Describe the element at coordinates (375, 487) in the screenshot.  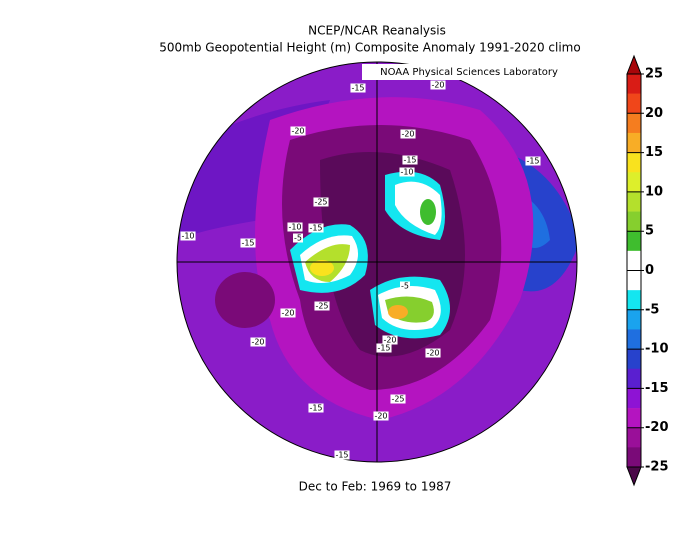
I see `footer: Dec to Feb: 1969 to 1987` at that location.